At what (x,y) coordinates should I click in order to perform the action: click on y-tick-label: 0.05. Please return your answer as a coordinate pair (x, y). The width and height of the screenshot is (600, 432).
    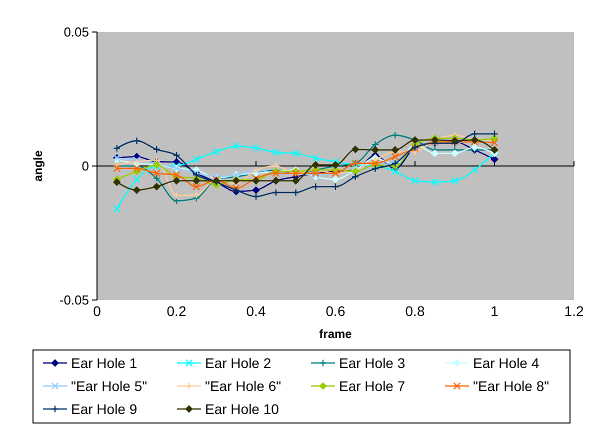
    Looking at the image, I should click on (76, 32).